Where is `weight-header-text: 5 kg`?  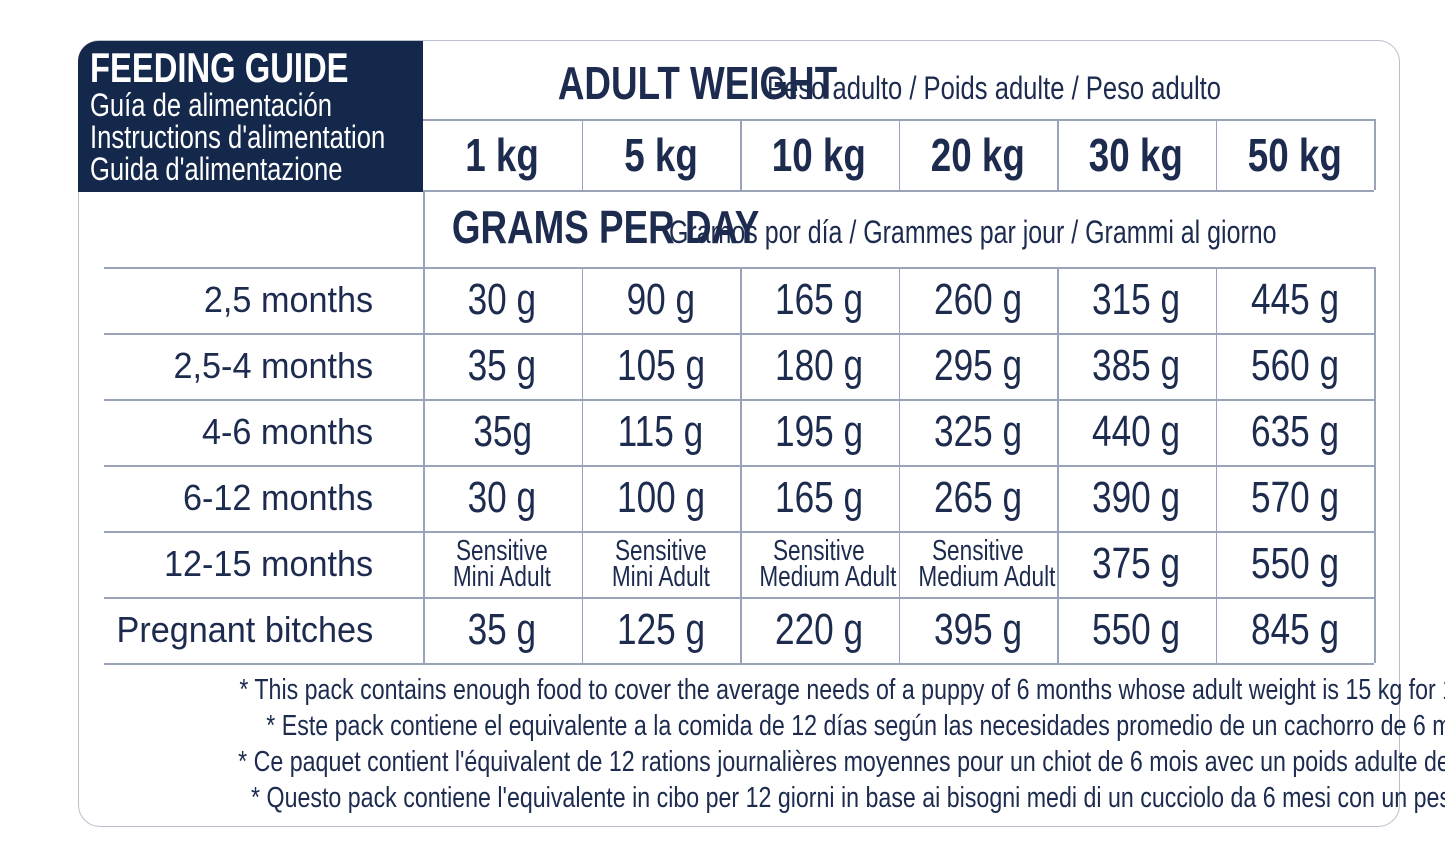 weight-header-text: 5 kg is located at coordinates (660, 155).